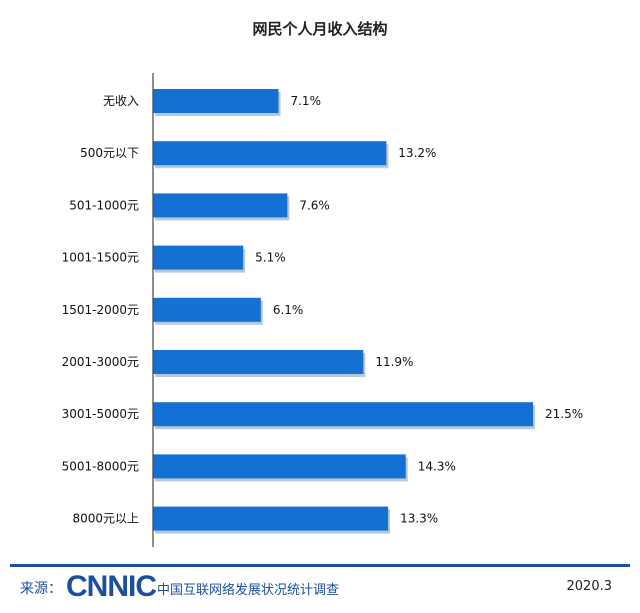 Image resolution: width=640 pixels, height=613 pixels. What do you see at coordinates (100, 362) in the screenshot?
I see `category-label-5: 2001-3000元` at bounding box center [100, 362].